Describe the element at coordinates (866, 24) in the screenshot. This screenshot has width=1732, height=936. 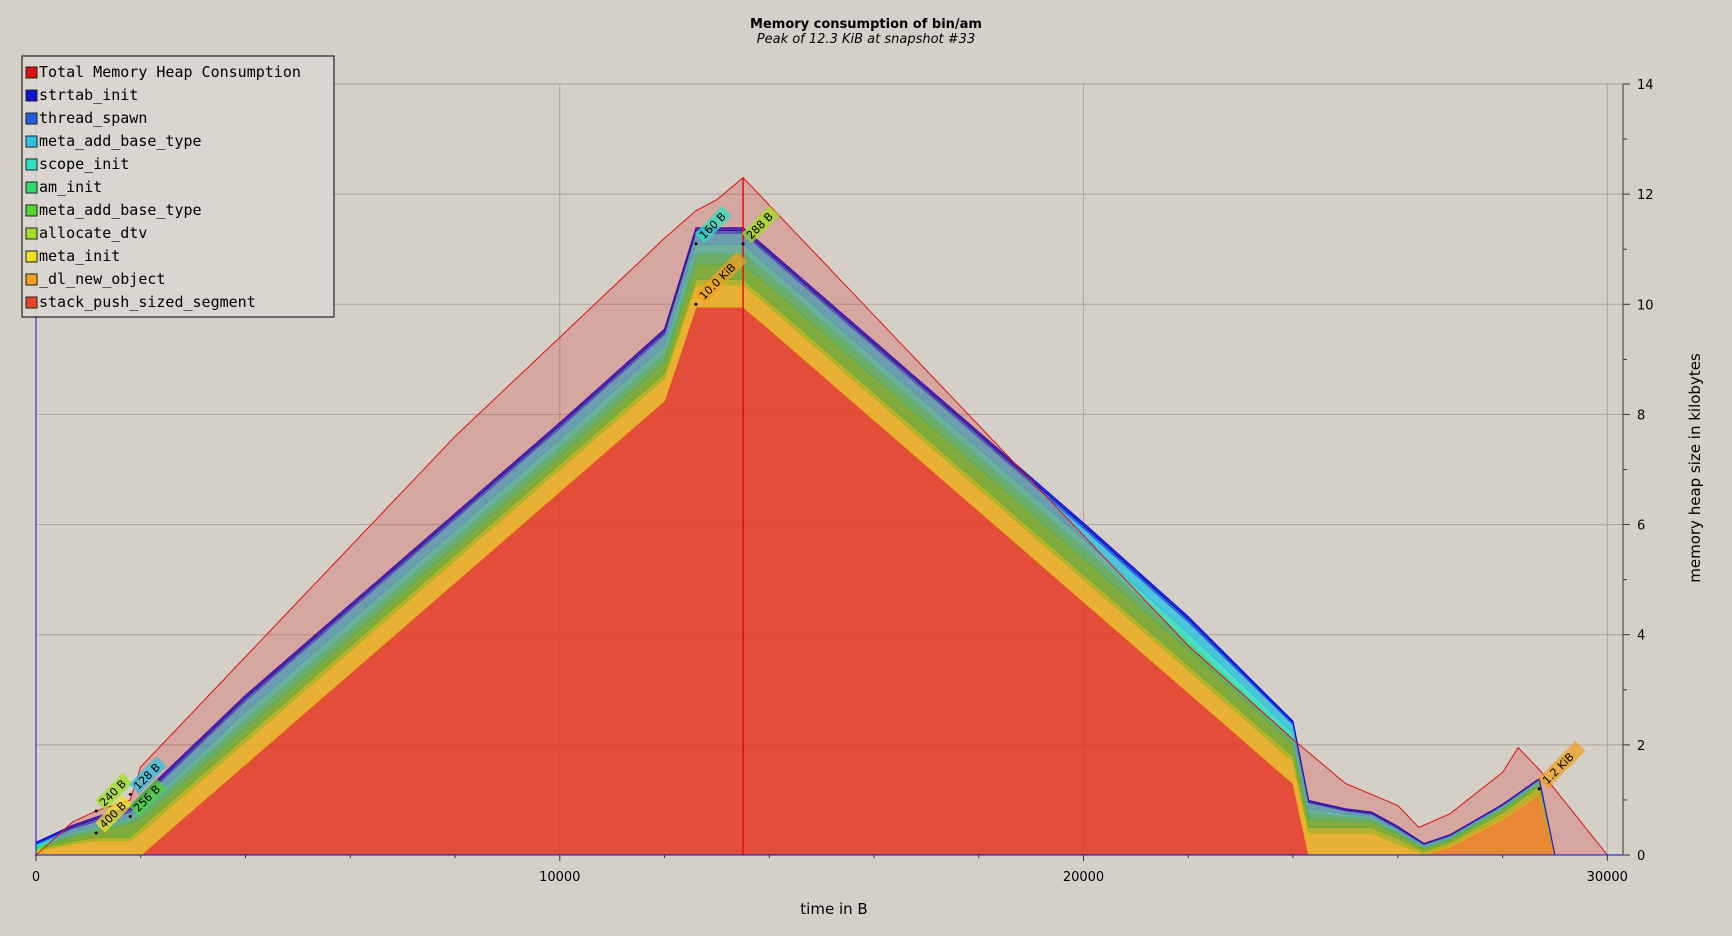
I see `chart-title: Memory consumption of bin/am` at that location.